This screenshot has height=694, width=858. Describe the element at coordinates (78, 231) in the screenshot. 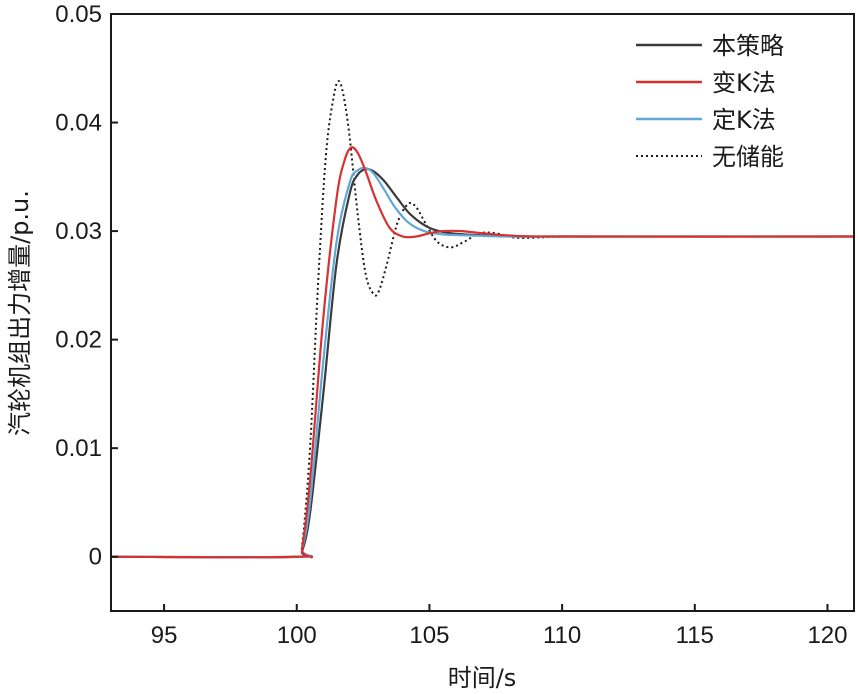

I see `y-tick-label: 0.03` at that location.